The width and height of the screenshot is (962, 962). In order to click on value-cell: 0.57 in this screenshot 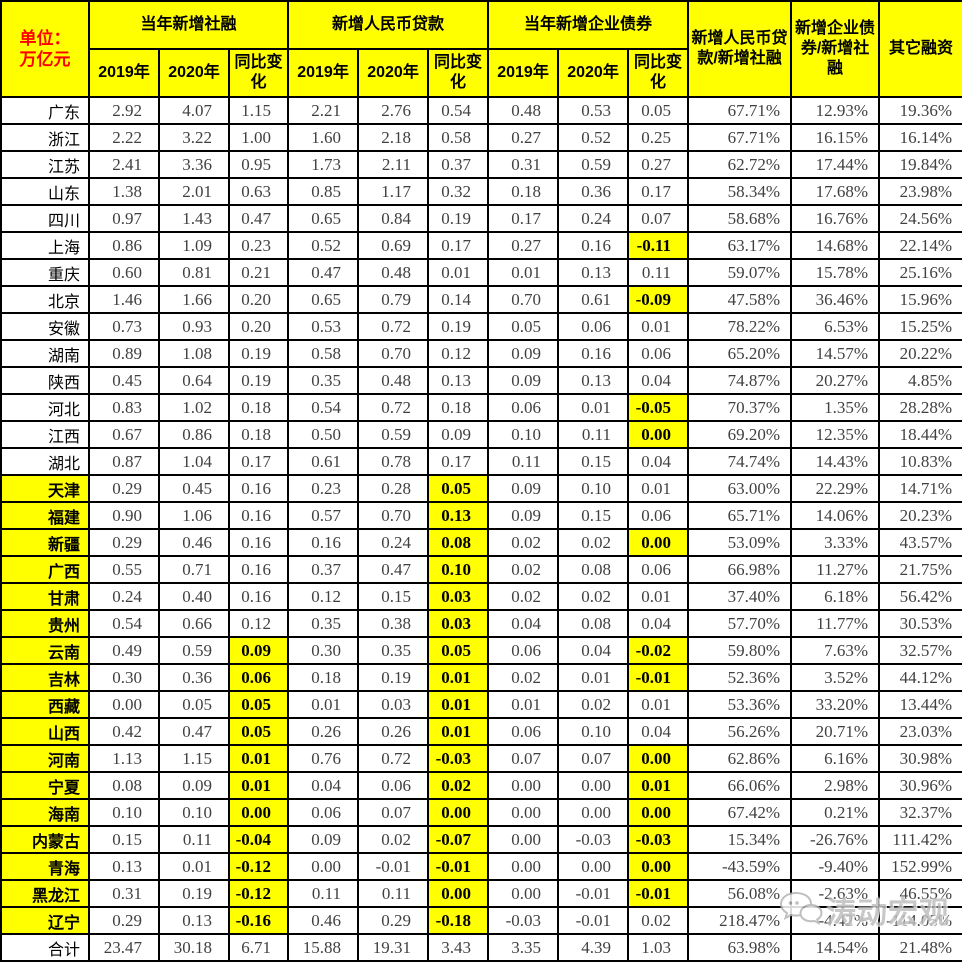, I will do `click(323, 515)`.